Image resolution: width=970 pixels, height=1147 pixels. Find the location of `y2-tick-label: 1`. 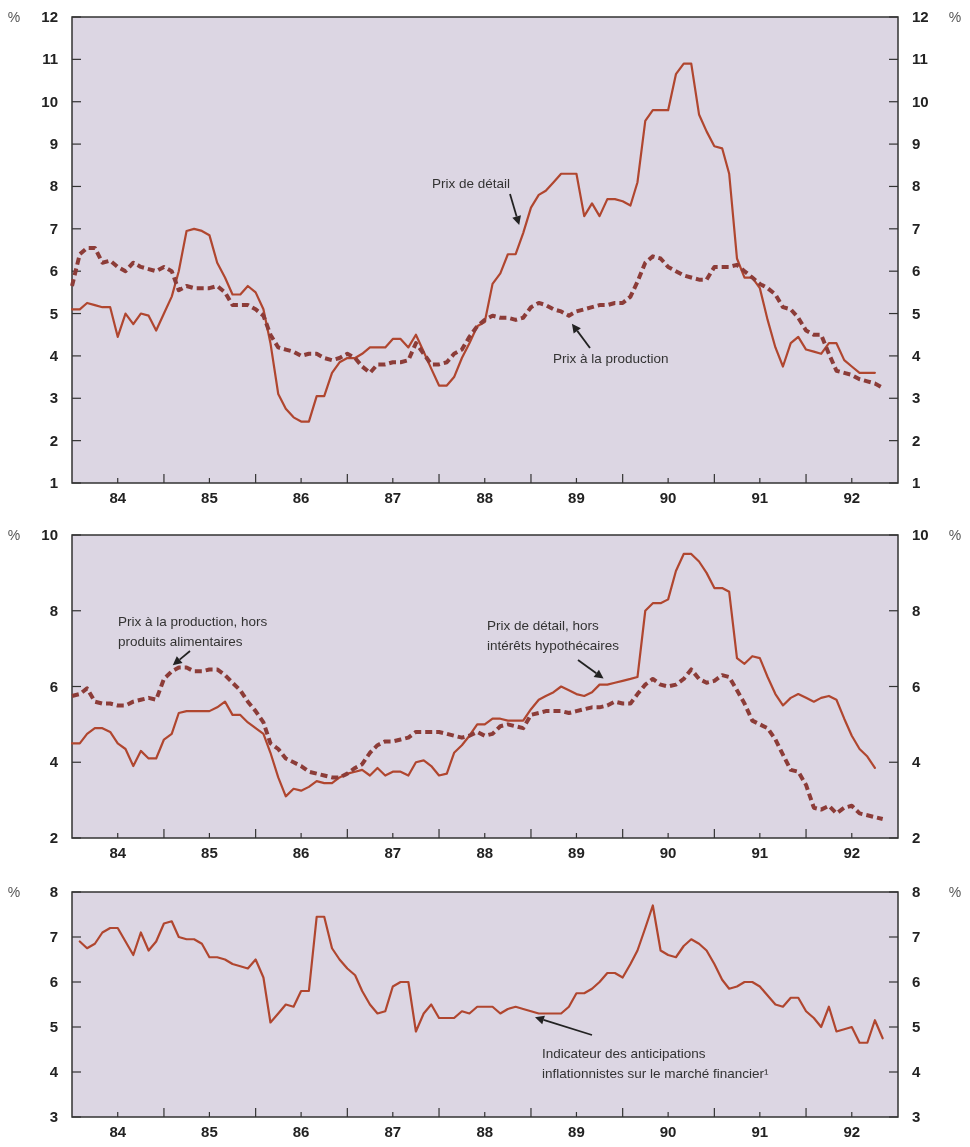

y2-tick-label: 1 is located at coordinates (916, 482).